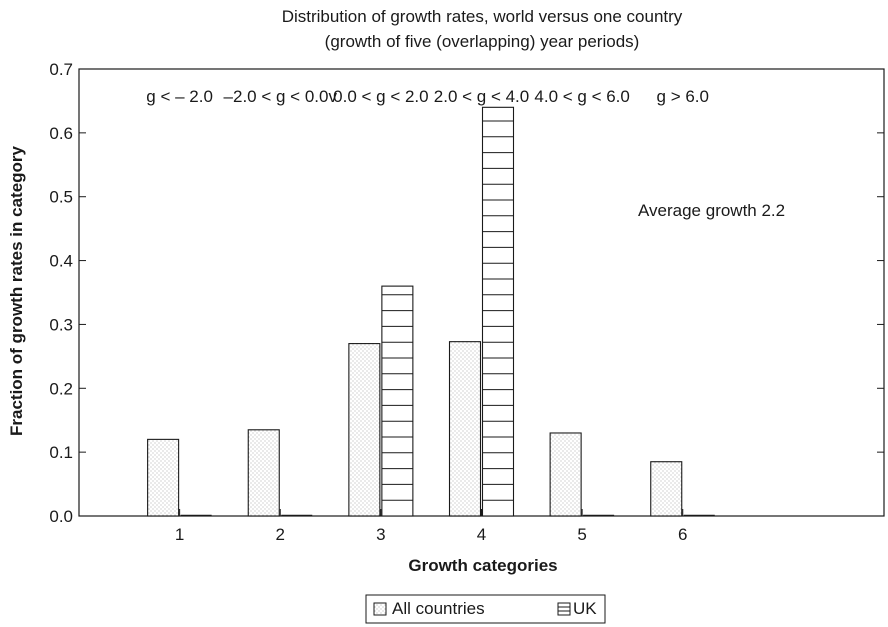  What do you see at coordinates (281, 96) in the screenshot?
I see `category-range-label: –2.0 < g < 0.0v` at bounding box center [281, 96].